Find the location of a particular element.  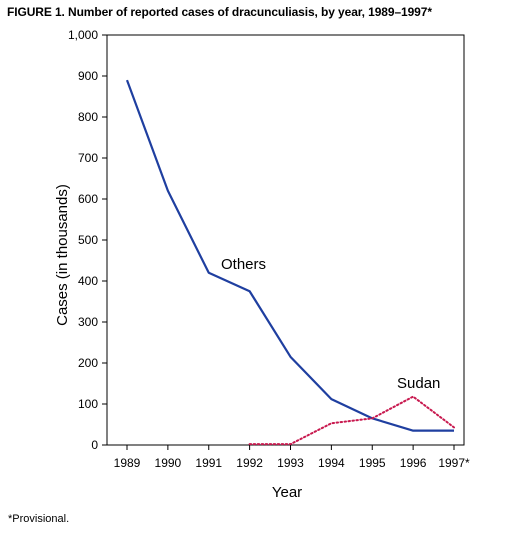

x-tick-label: 1991 is located at coordinates (208, 463).